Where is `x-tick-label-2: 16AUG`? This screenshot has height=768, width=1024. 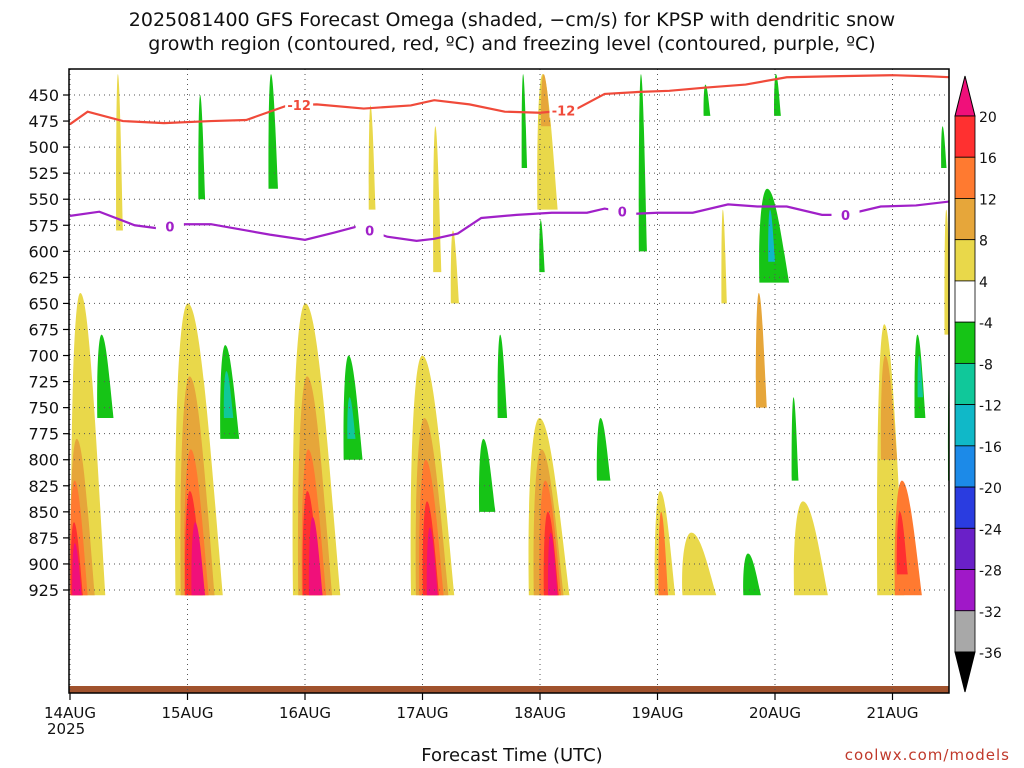 x-tick-label-2: 16AUG is located at coordinates (305, 713).